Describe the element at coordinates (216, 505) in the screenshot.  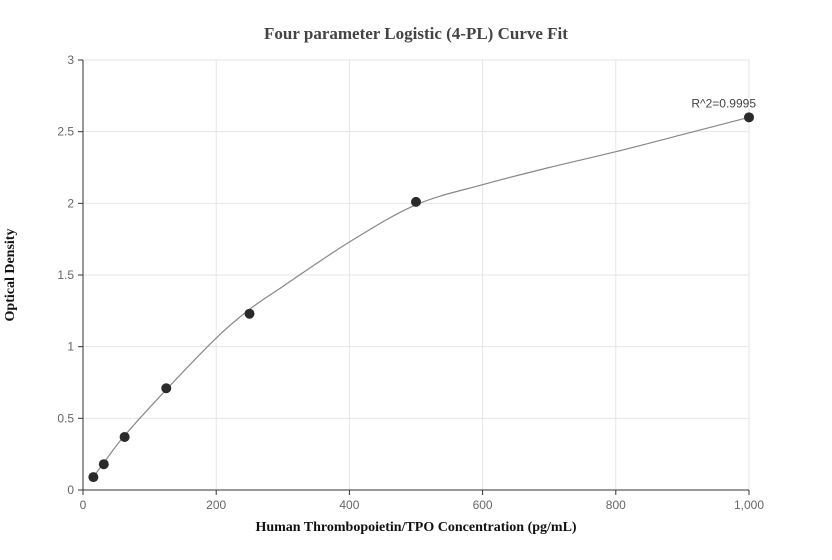
I see `x-tick-label: 200` at that location.